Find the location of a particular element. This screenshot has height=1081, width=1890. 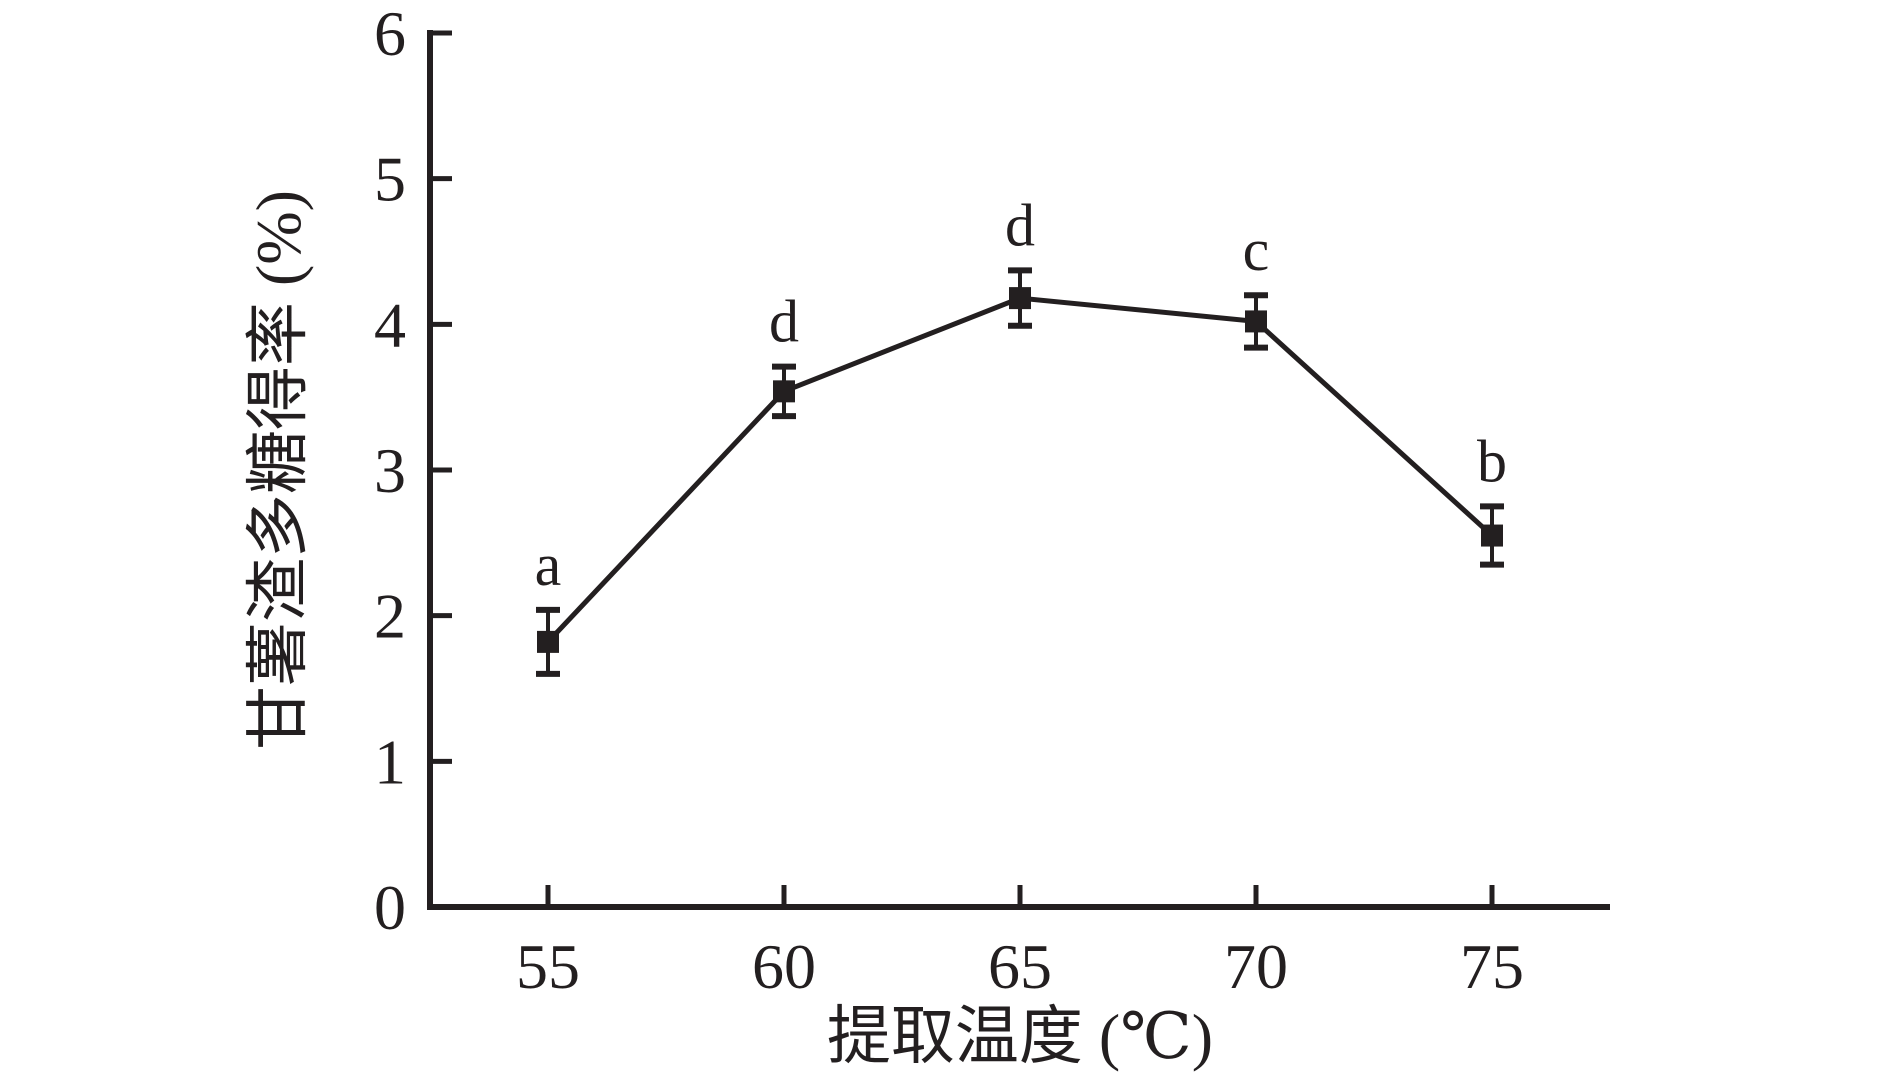

x-tick-label: 55 is located at coordinates (548, 966).